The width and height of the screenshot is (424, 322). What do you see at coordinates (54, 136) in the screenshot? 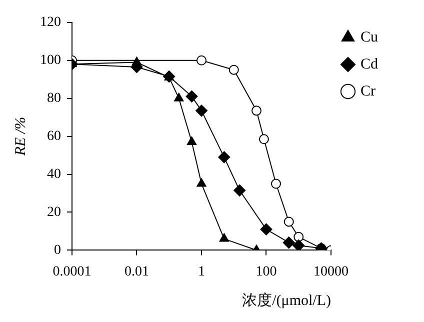
I see `y-tick-label: 60` at bounding box center [54, 136].